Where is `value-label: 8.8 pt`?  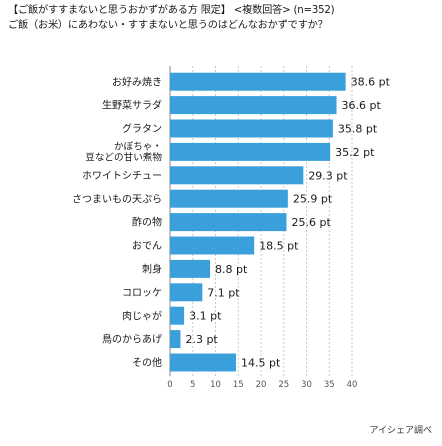 value-label: 8.8 pt is located at coordinates (231, 269).